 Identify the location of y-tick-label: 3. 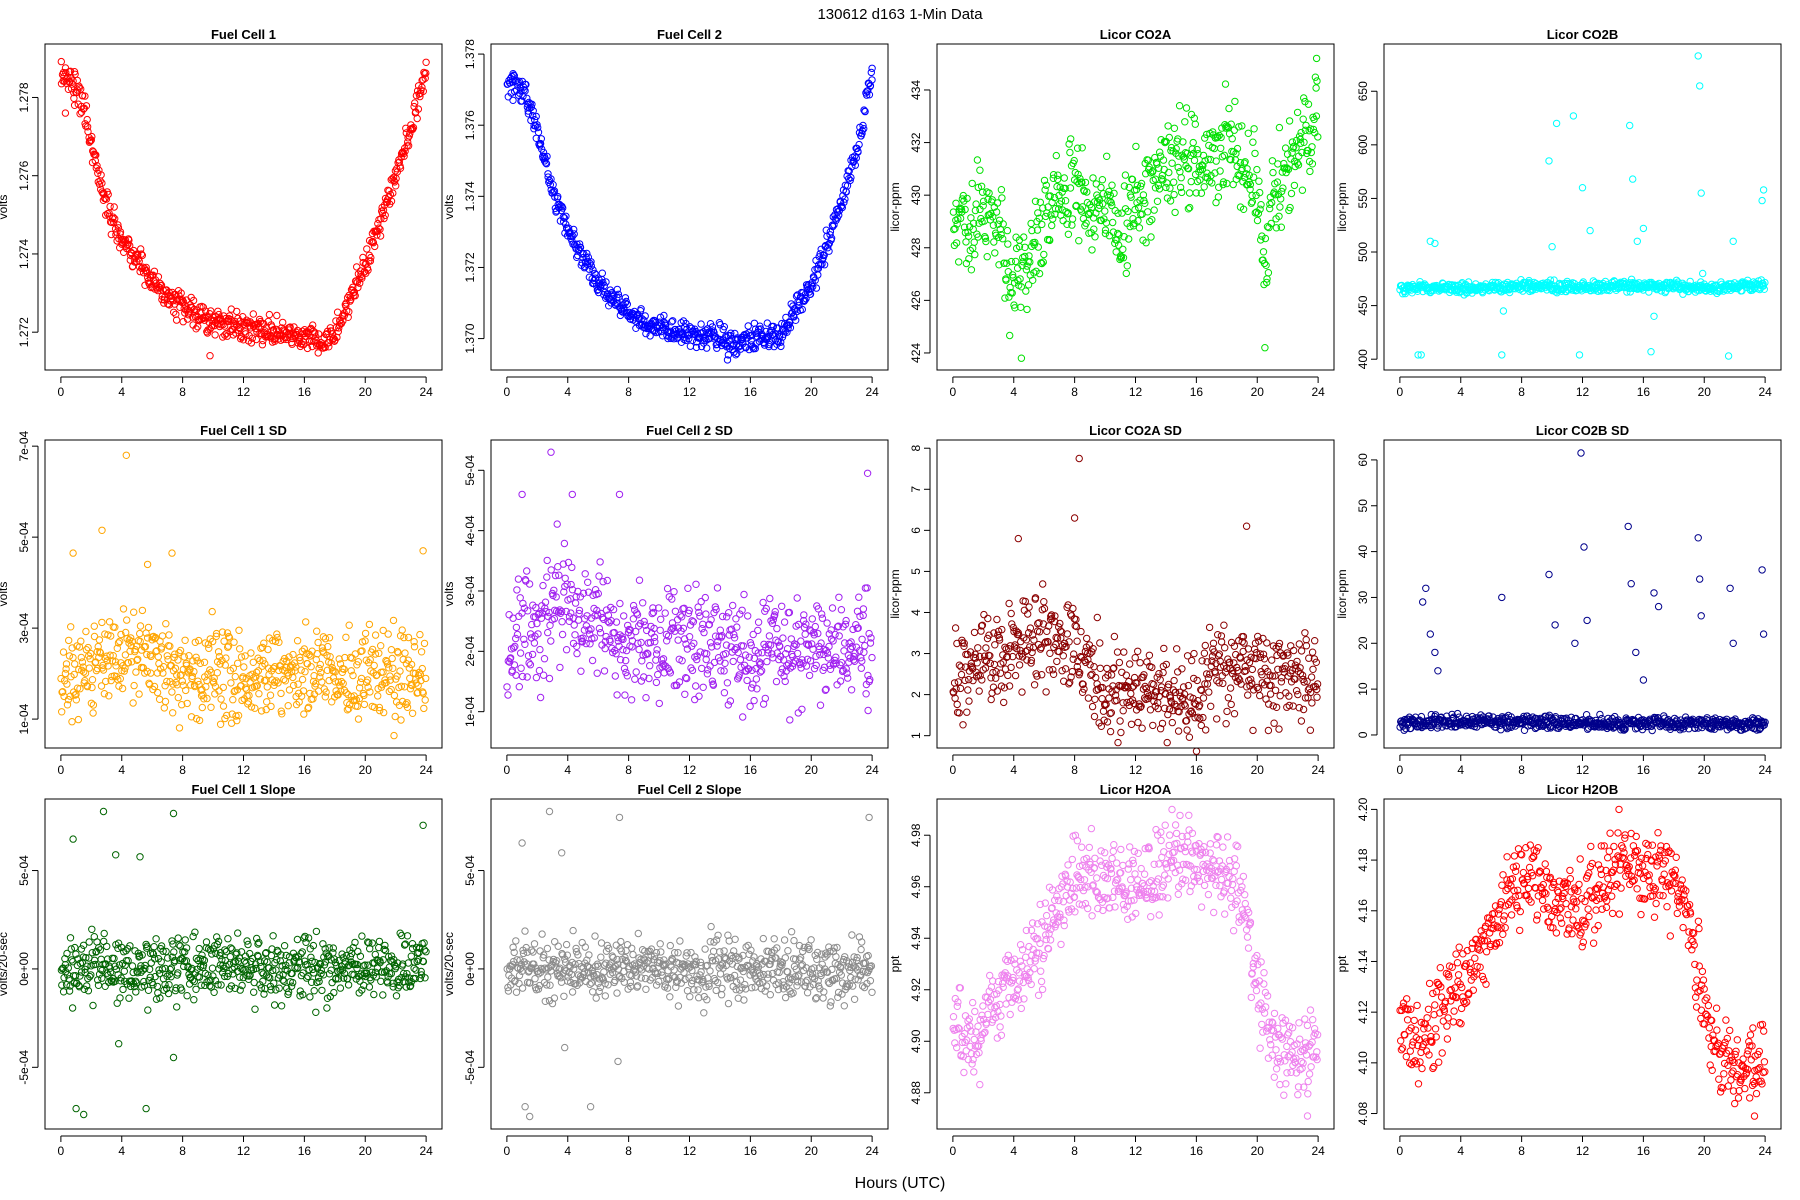
(916, 653).